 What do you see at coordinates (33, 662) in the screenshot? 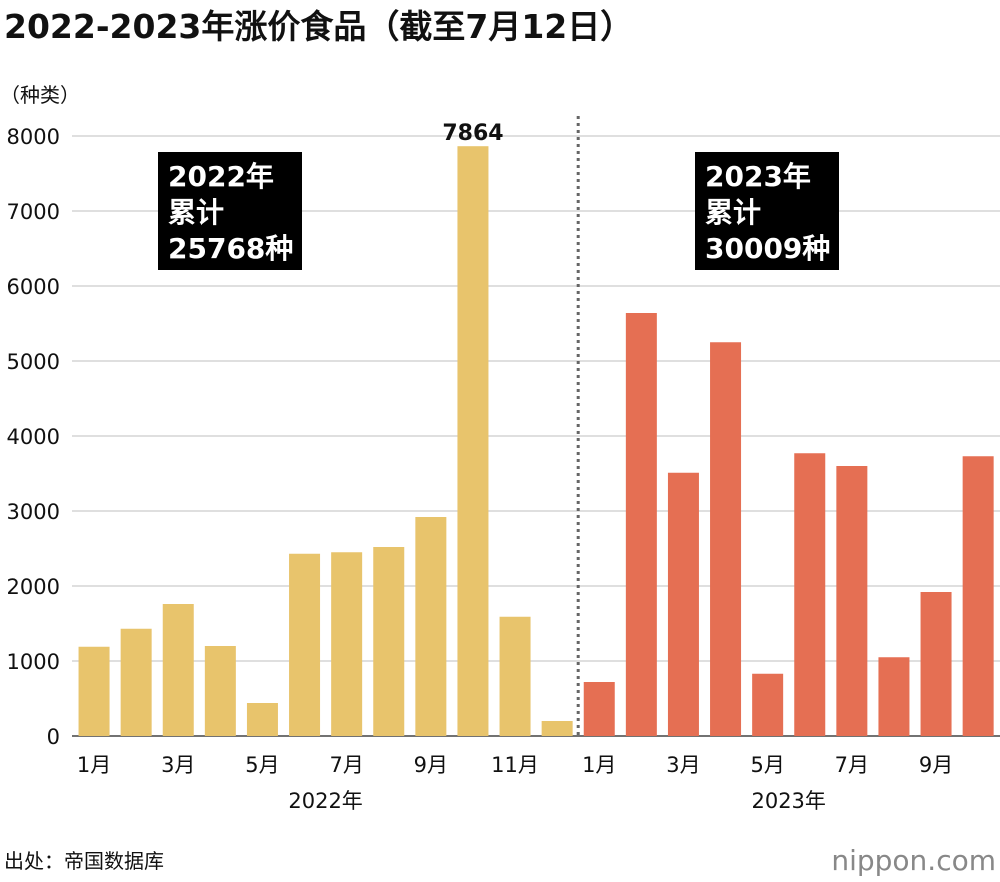
I see `y-tick-label: 1000` at bounding box center [33, 662].